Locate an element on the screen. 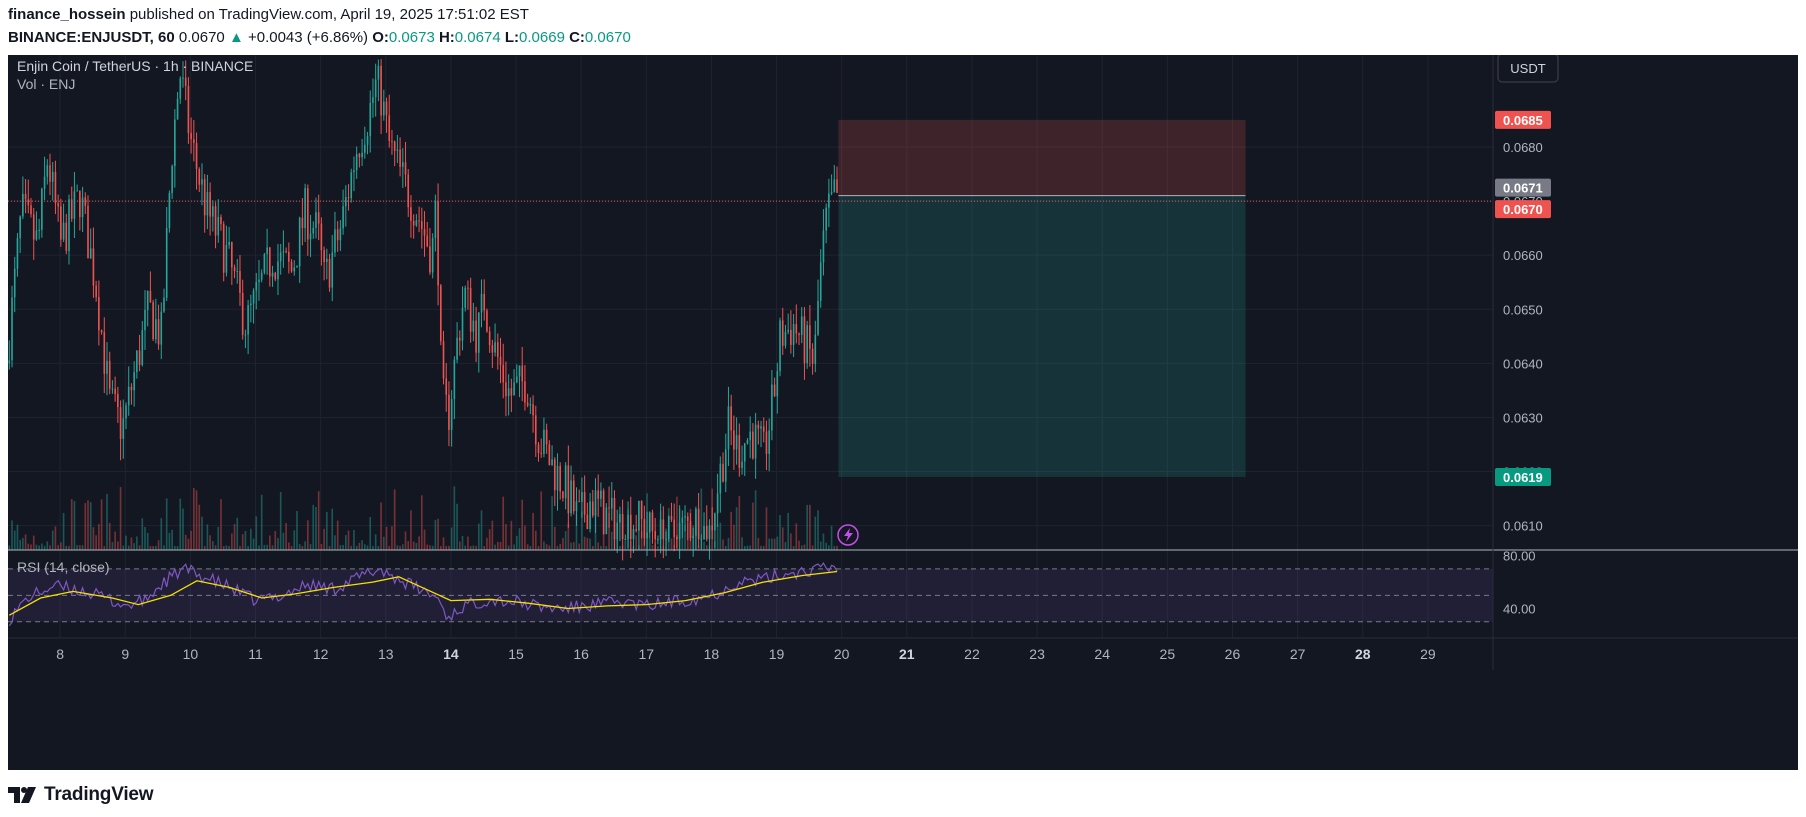 The image size is (1806, 817). price-badge-last is located at coordinates (1523, 209).